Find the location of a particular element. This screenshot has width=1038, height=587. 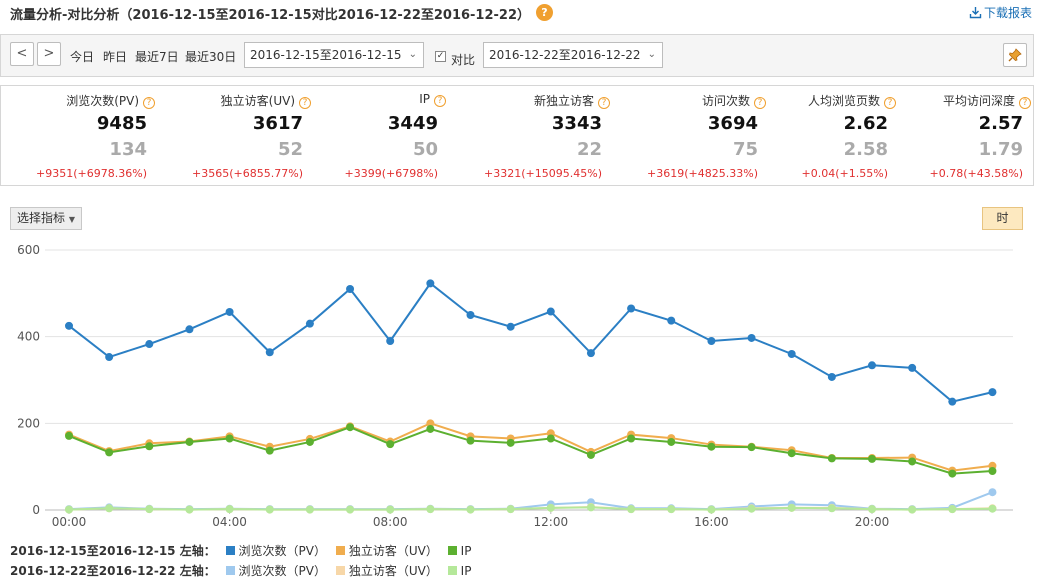

legend-range: 2016-12-22至2016-12-22 is located at coordinates (93, 571).